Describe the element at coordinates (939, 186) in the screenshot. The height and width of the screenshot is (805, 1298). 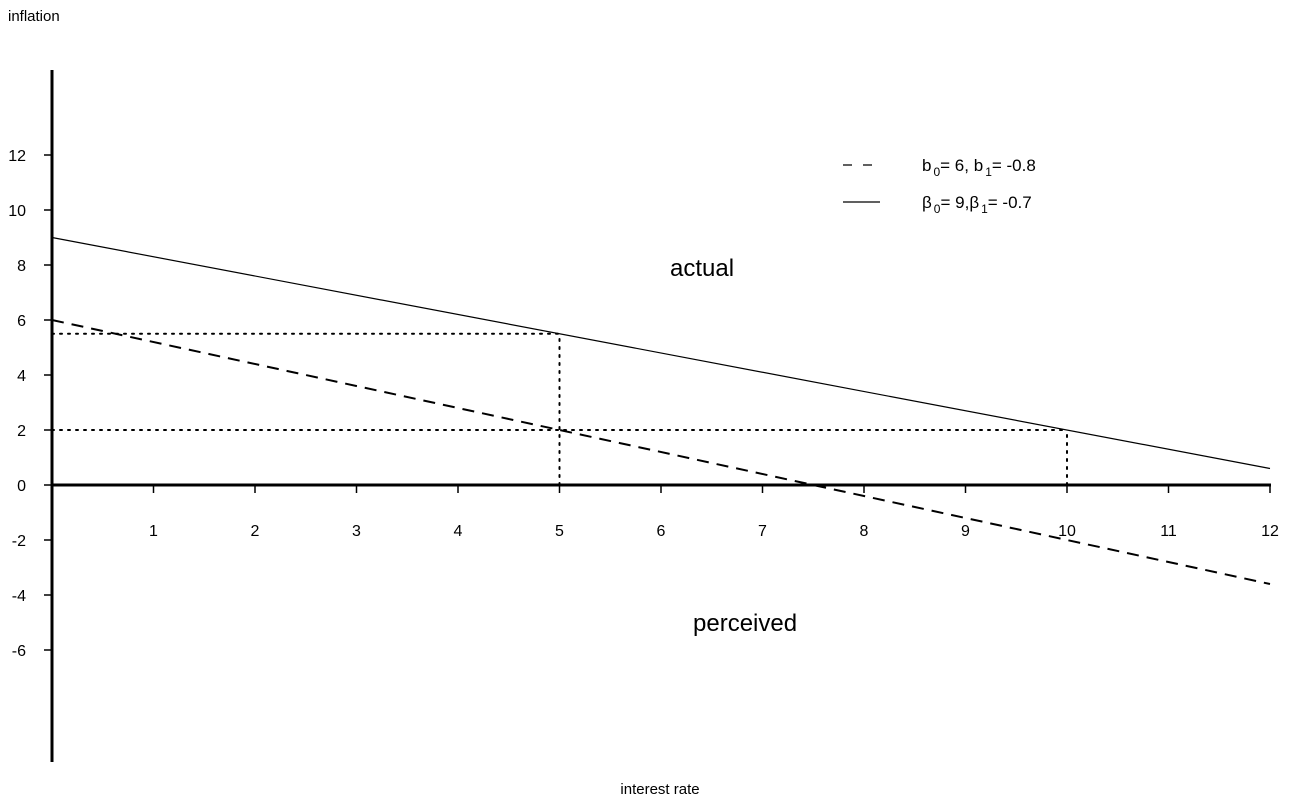
I see `legend: b 0= 6, b 1= -0.8 β 0= 9,β 1= -0.7` at that location.